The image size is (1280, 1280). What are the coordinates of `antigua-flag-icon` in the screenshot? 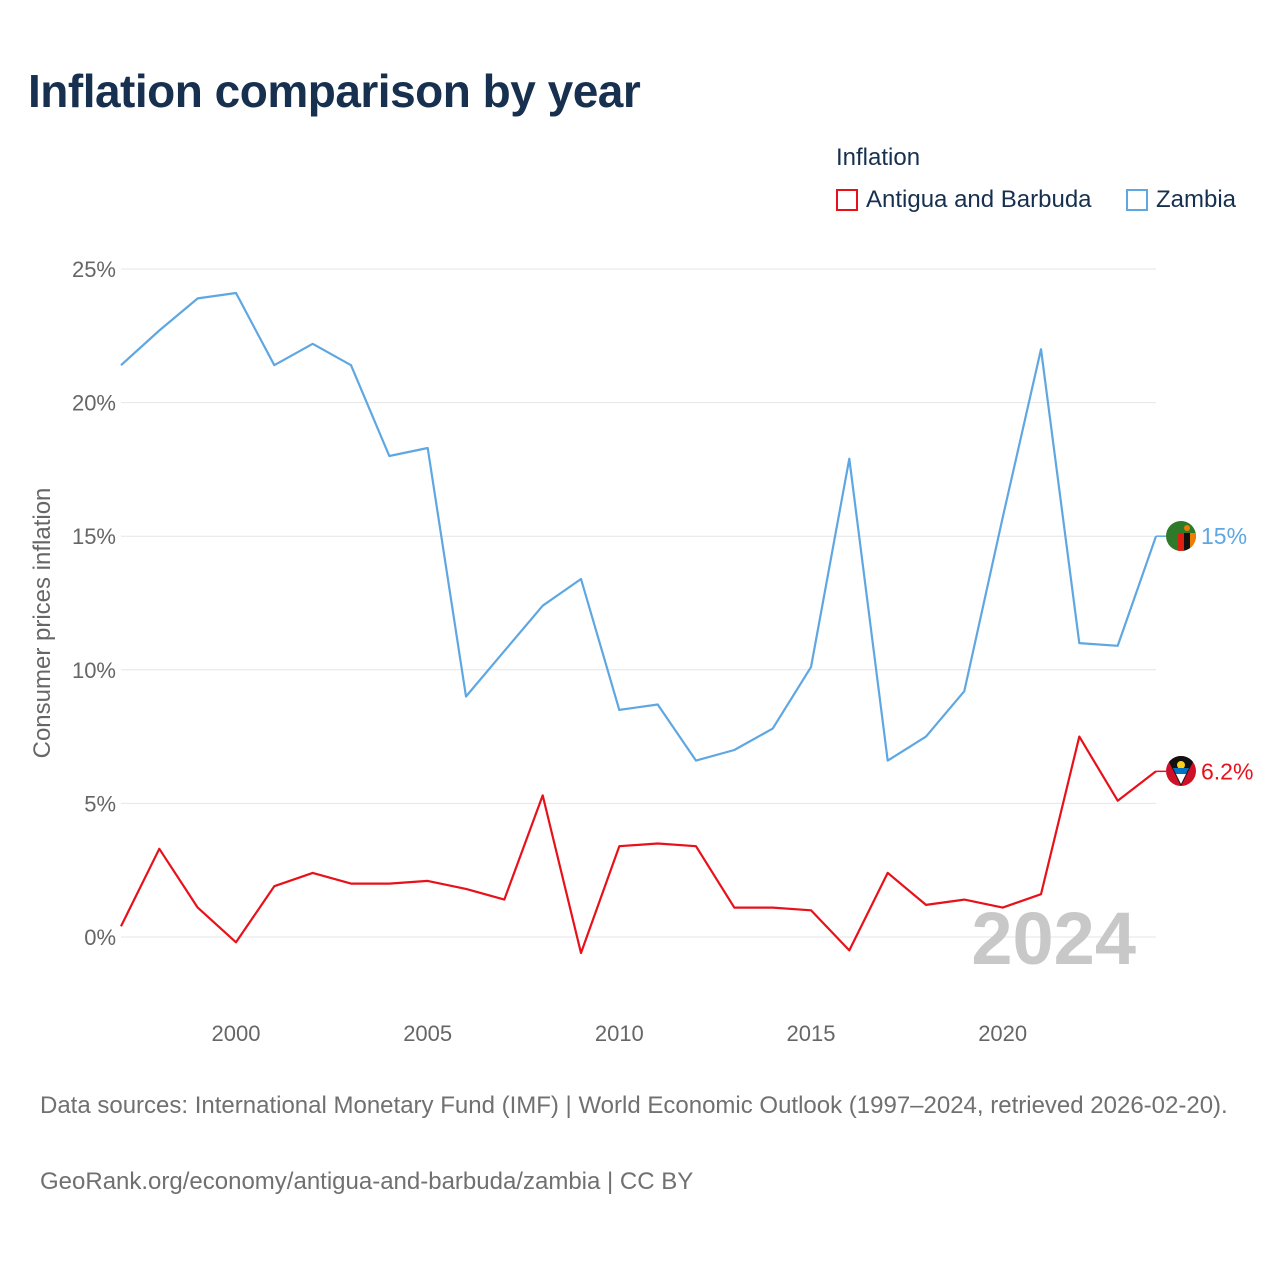 It's located at (1181, 771).